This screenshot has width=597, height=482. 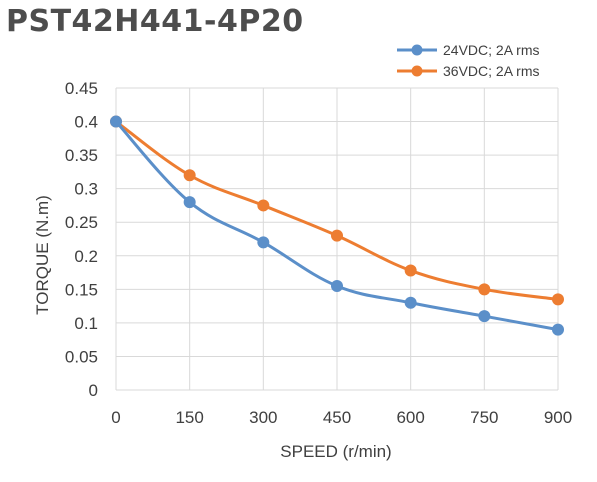 What do you see at coordinates (558, 417) in the screenshot?
I see `x-tick-label: 900` at bounding box center [558, 417].